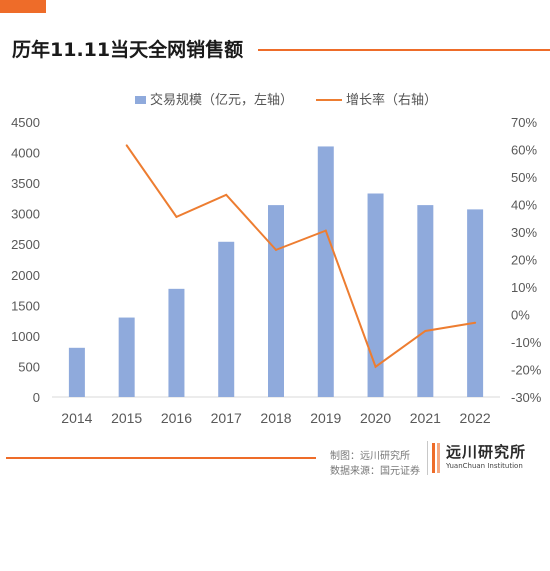 This screenshot has height=571, width=550. I want to click on brand-logo: 远川研究所 YuanChuan Institution, so click(490, 458).